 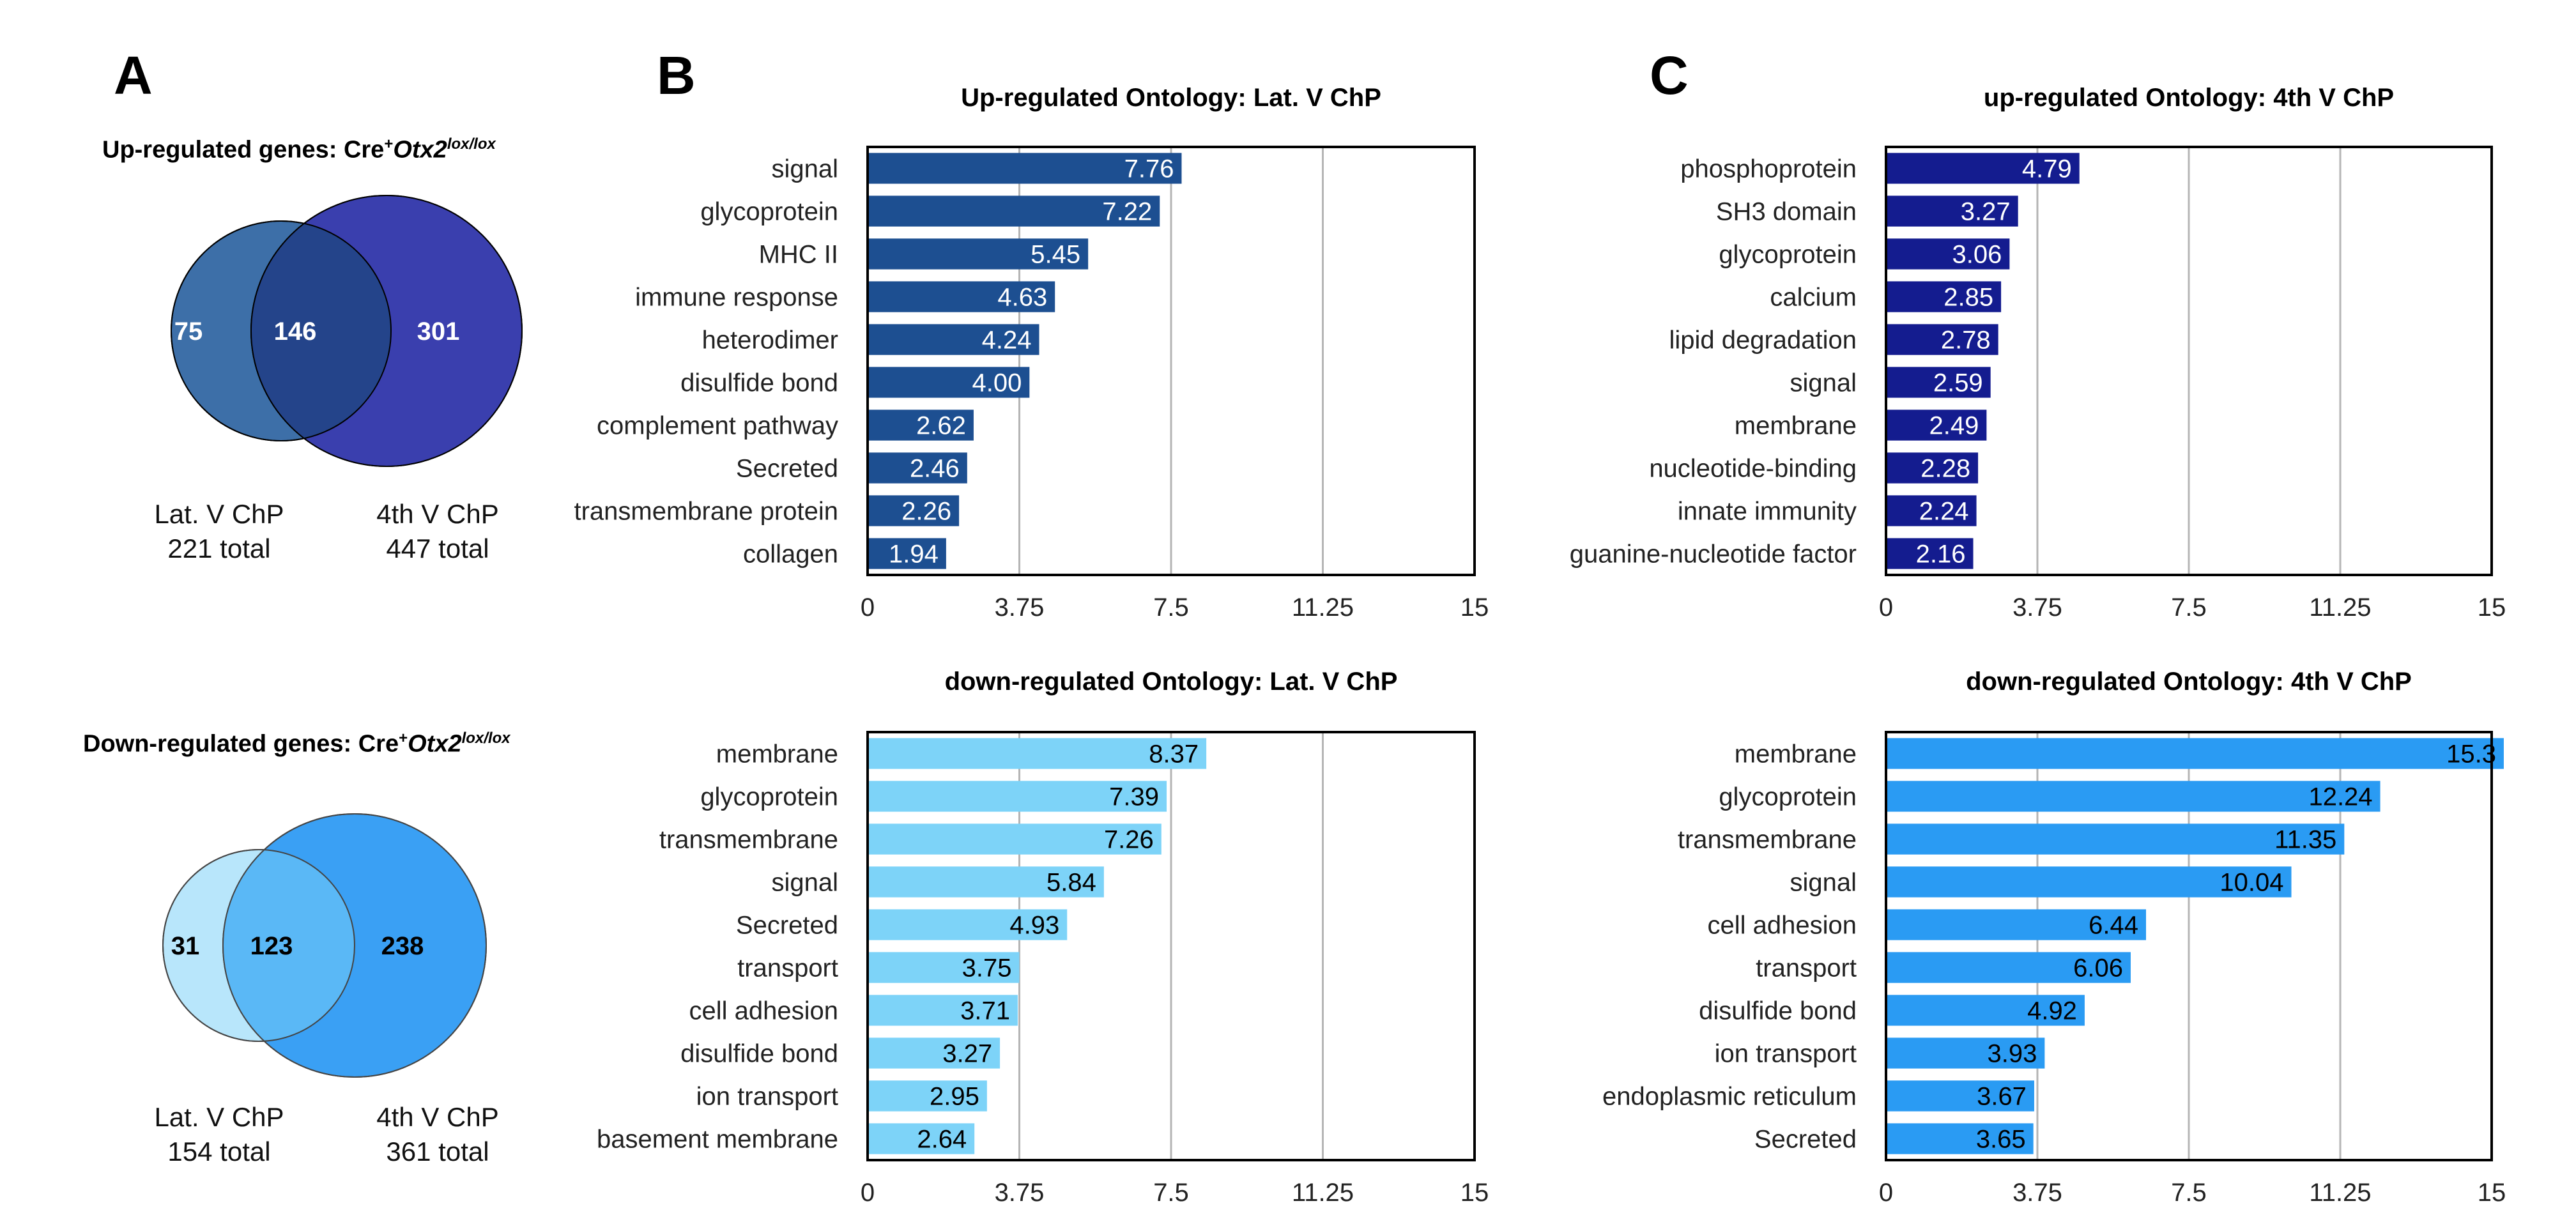 What do you see at coordinates (402, 946) in the screenshot?
I see `venn-down-right-count: 238` at bounding box center [402, 946].